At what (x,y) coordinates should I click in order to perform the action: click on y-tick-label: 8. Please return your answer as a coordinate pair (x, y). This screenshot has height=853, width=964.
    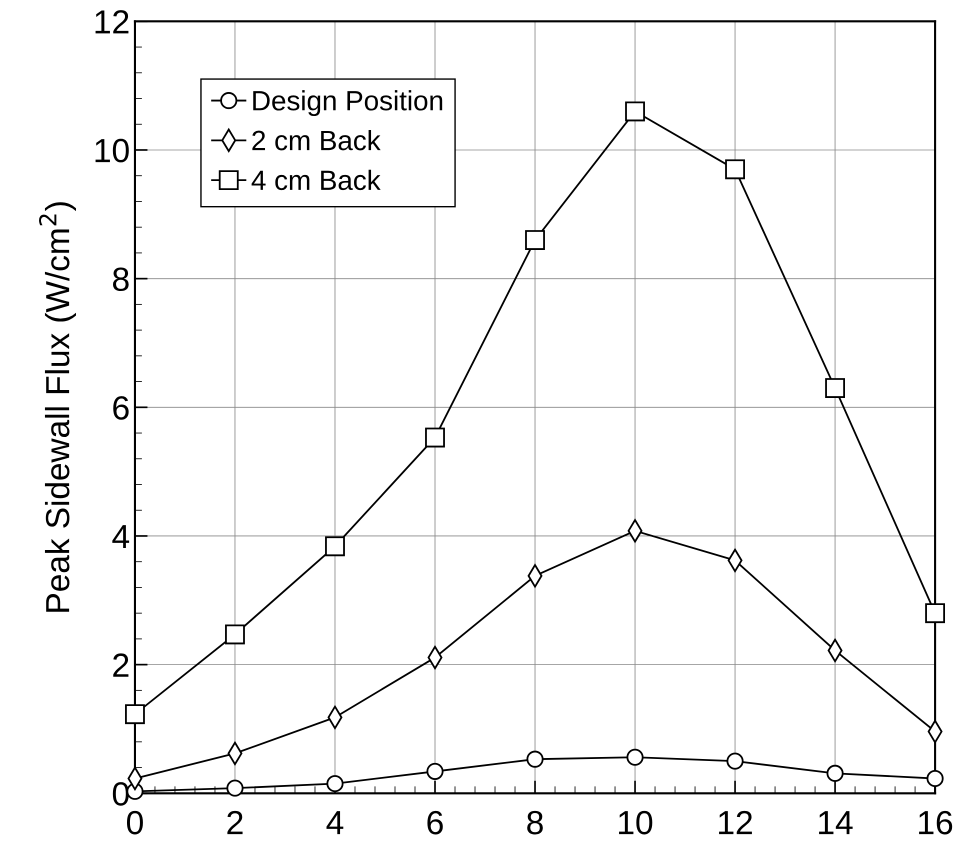
    Looking at the image, I should click on (121, 279).